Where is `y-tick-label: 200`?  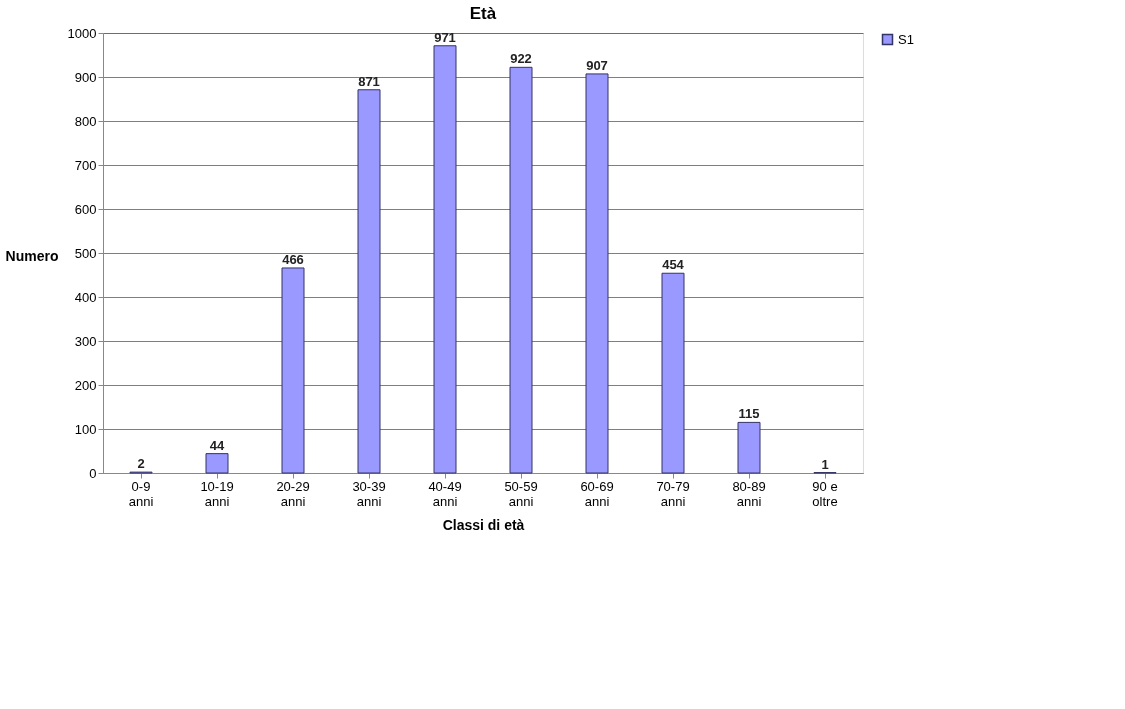
y-tick-label: 200 is located at coordinates (85, 385).